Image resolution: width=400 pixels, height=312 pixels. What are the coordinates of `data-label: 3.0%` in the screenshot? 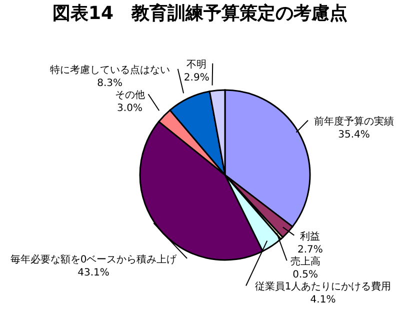 It's located at (129, 108).